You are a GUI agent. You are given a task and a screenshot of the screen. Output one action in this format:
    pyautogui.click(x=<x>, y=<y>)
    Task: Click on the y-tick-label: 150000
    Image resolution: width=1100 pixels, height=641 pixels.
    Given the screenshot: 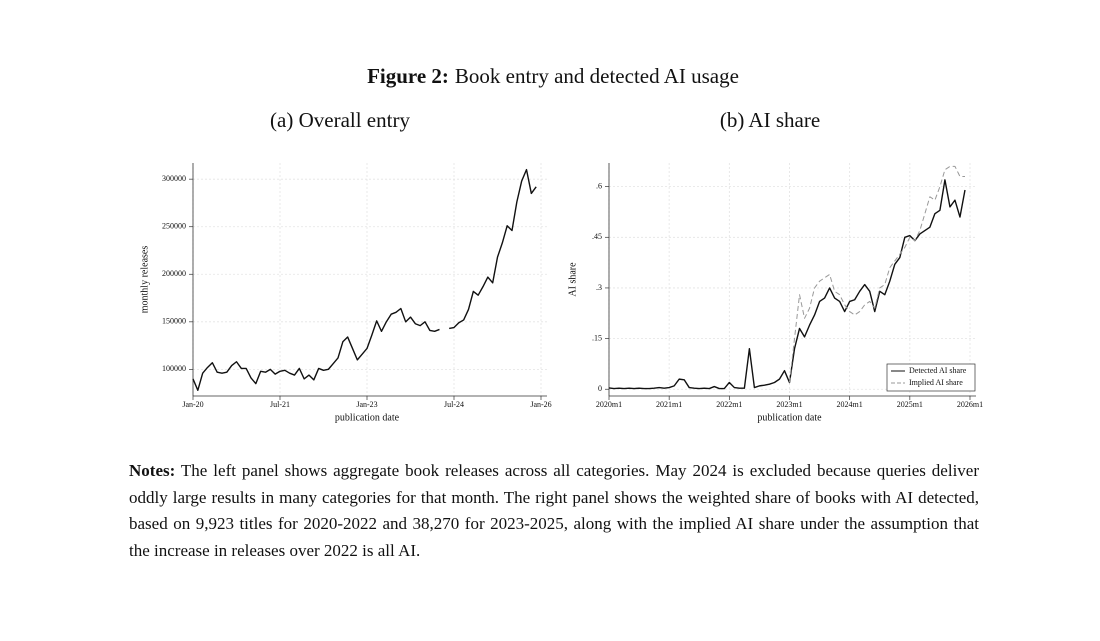 What is the action you would take?
    pyautogui.click(x=174, y=321)
    